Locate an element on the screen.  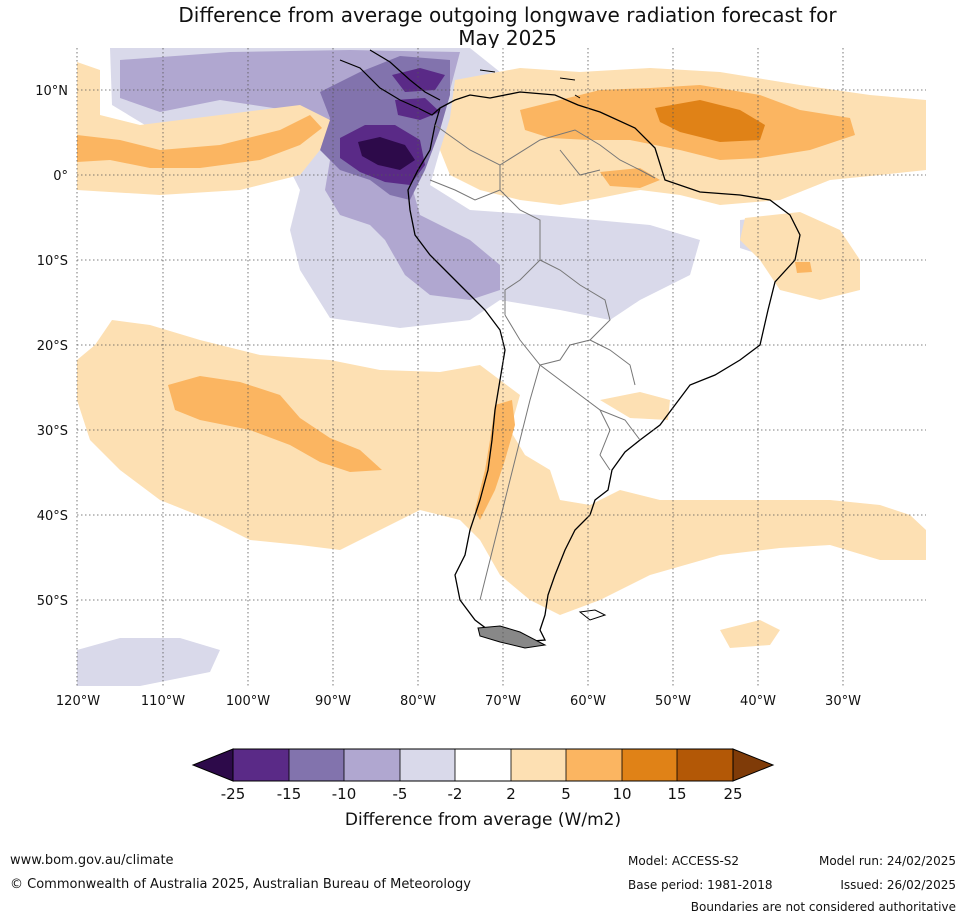
colorbar-tick-label: -5 is located at coordinates (400, 794).